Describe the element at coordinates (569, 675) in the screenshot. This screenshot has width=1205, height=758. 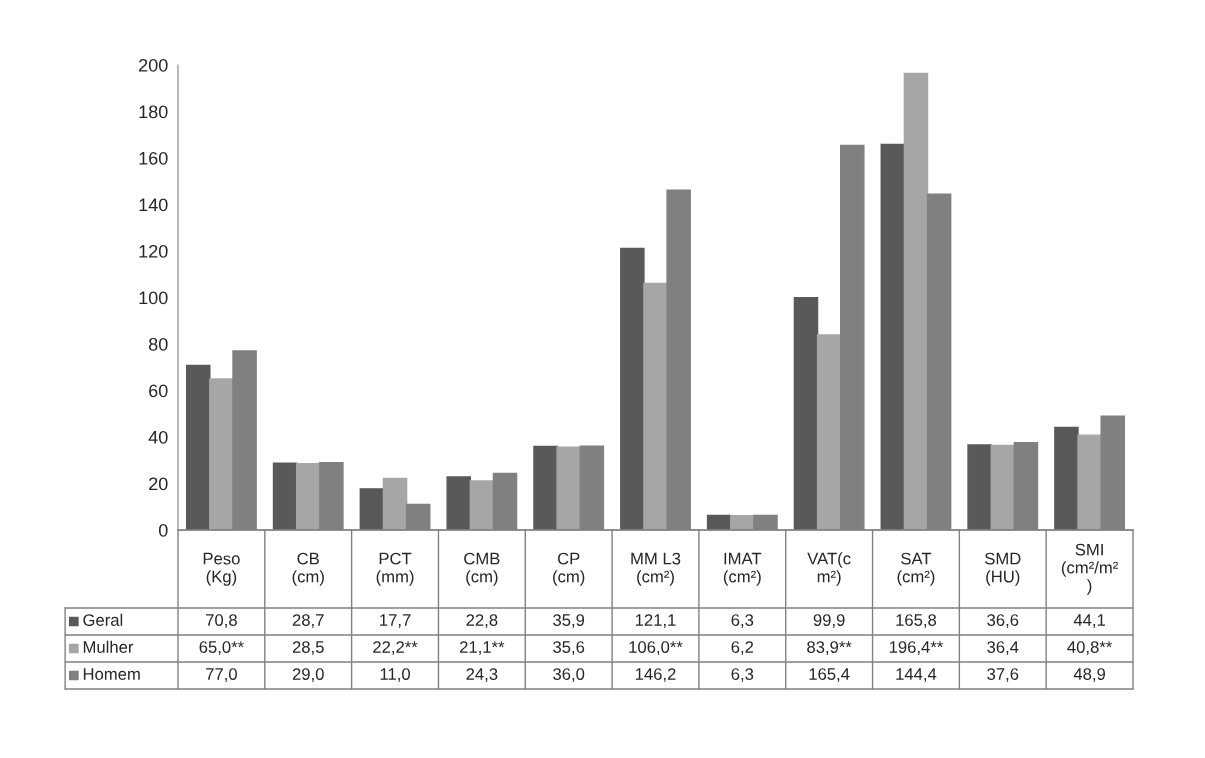
I see `data-label: 36,0` at that location.